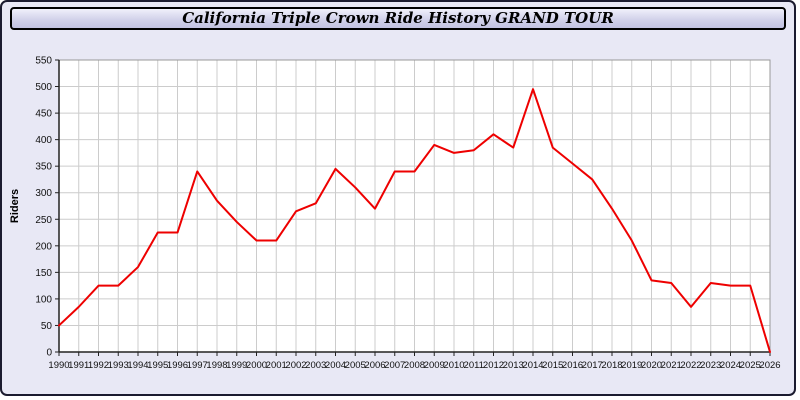  I want to click on x-tick-label: 2011, so click(474, 365).